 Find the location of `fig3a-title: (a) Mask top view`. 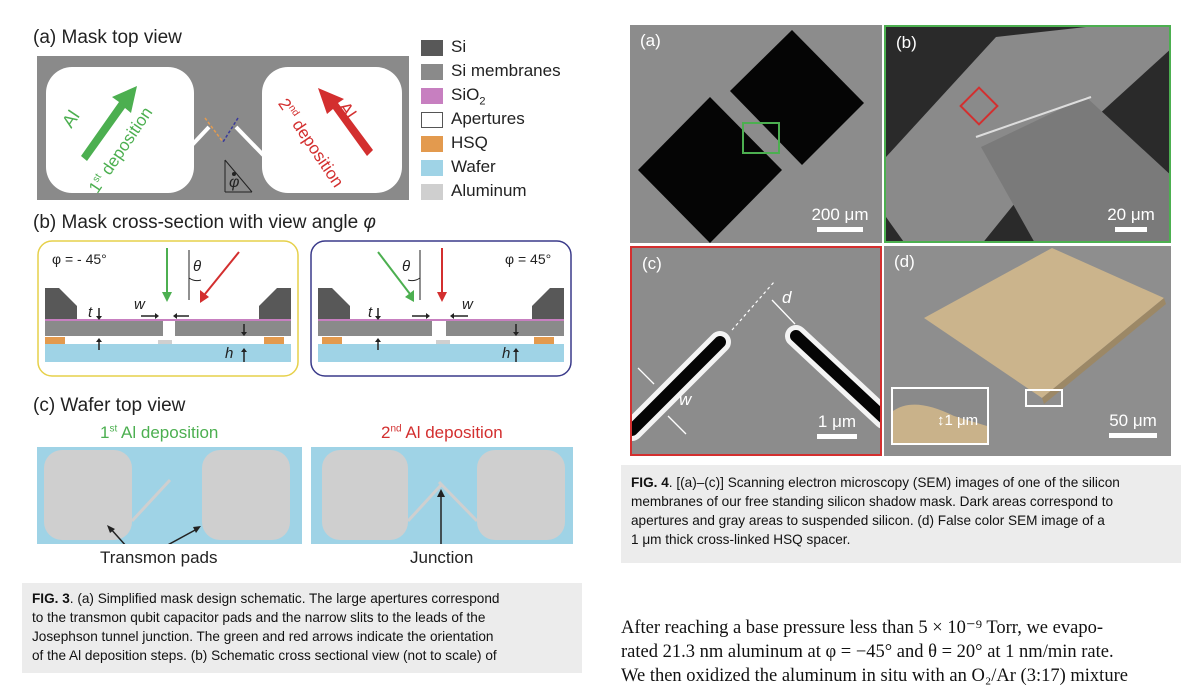

fig3a-title: (a) Mask top view is located at coordinates (107, 37).